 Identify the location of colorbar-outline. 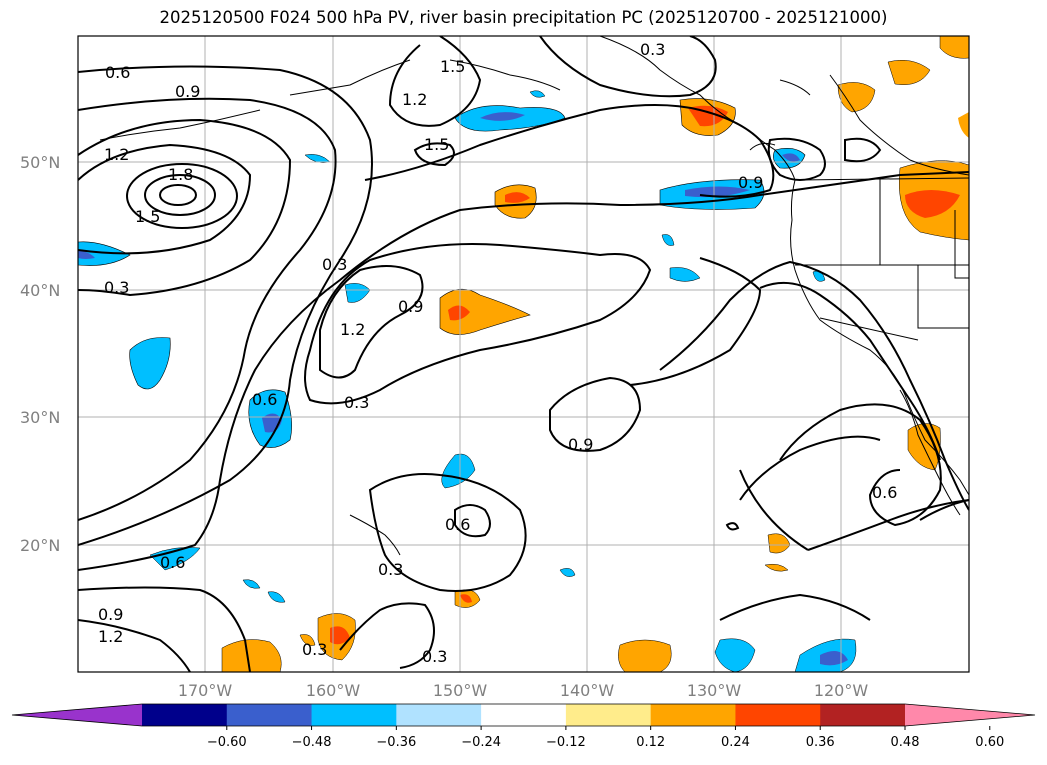
(523, 715).